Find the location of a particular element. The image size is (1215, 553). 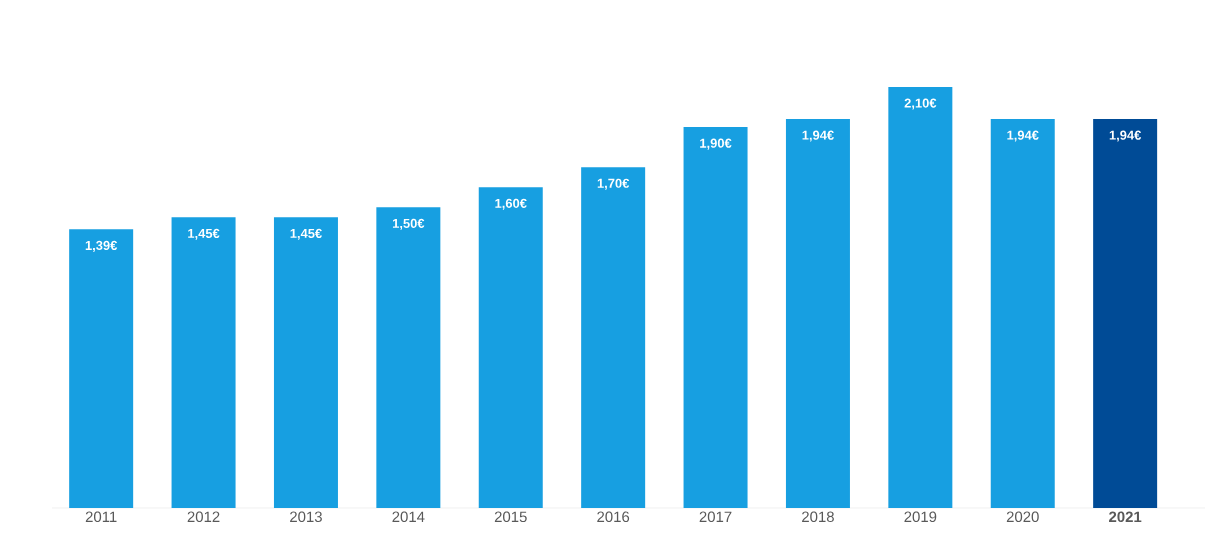

x-tick-label: 2017 is located at coordinates (715, 517).